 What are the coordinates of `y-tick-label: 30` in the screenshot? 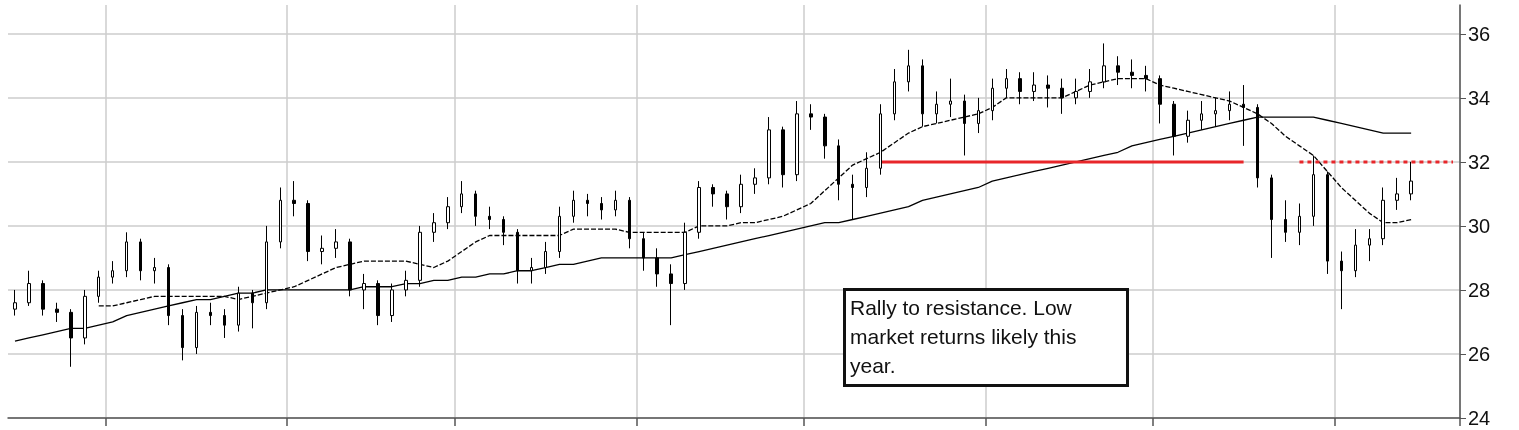 It's located at (1479, 225).